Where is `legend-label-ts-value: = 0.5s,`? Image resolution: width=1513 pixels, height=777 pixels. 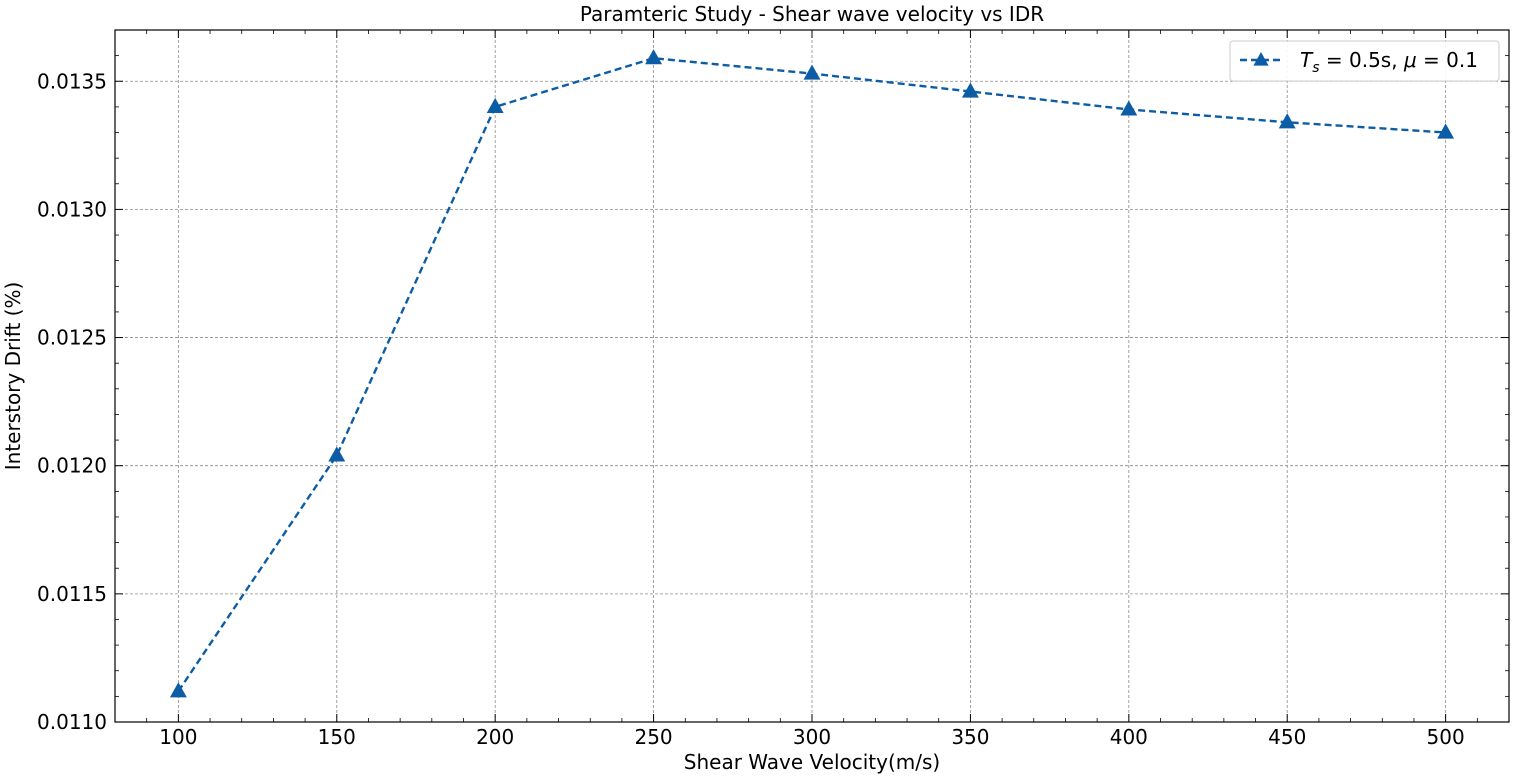 legend-label-ts-value: = 0.5s, is located at coordinates (1362, 60).